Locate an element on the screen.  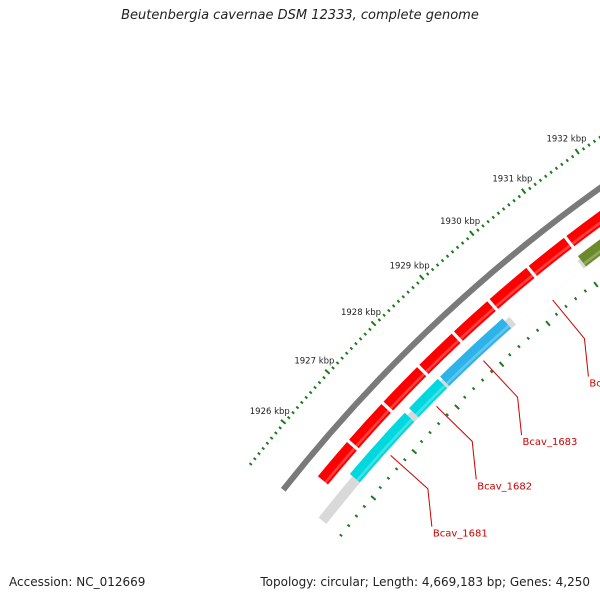
gene-label: Bcav_1681 is located at coordinates (460, 534).